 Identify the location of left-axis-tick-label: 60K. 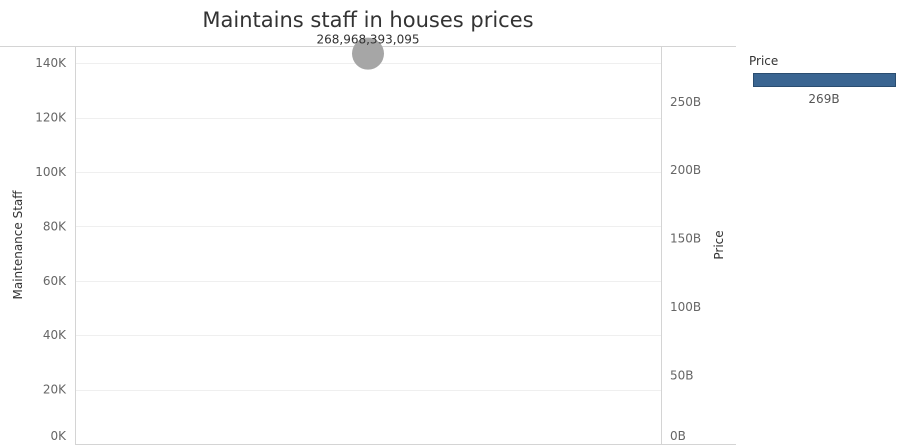
(55, 281).